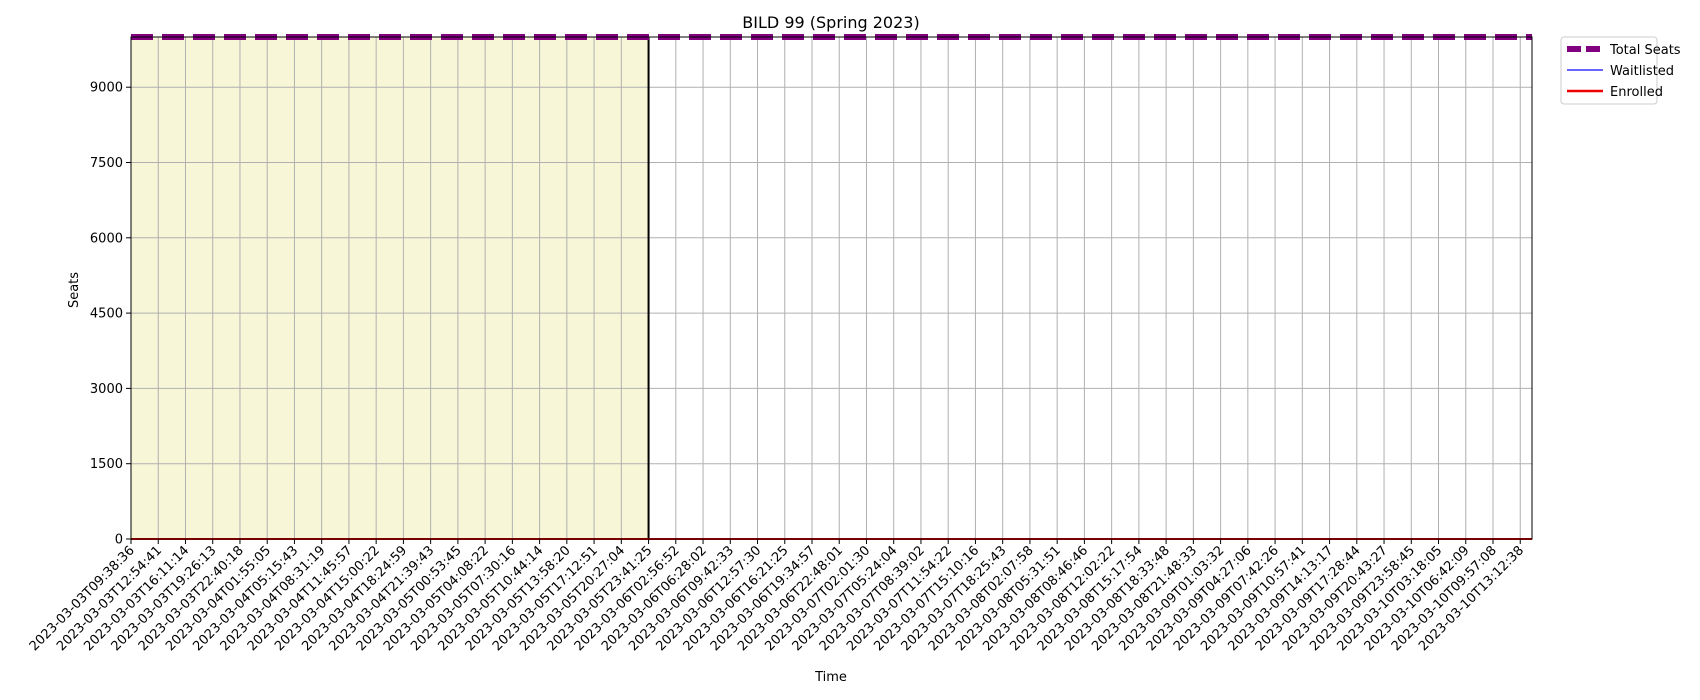 Image resolution: width=1700 pixels, height=700 pixels. What do you see at coordinates (74, 290) in the screenshot?
I see `y-axis-label: Seats` at bounding box center [74, 290].